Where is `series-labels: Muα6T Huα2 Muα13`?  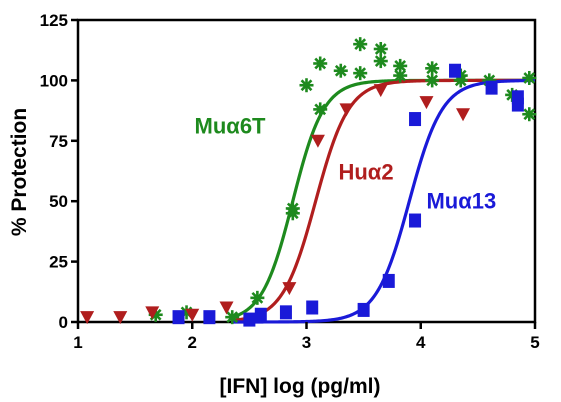 series-labels: Muα6T Huα2 Muα13 is located at coordinates (346, 164).